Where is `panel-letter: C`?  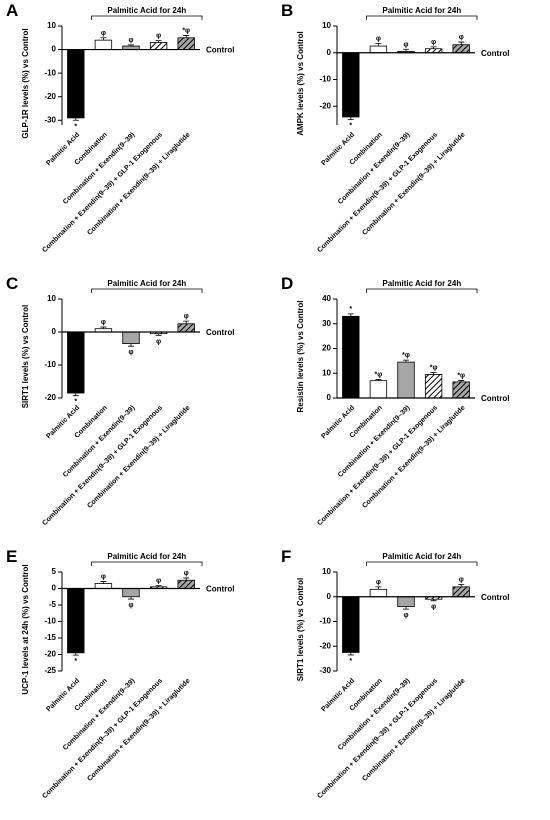 panel-letter: C is located at coordinates (12, 283).